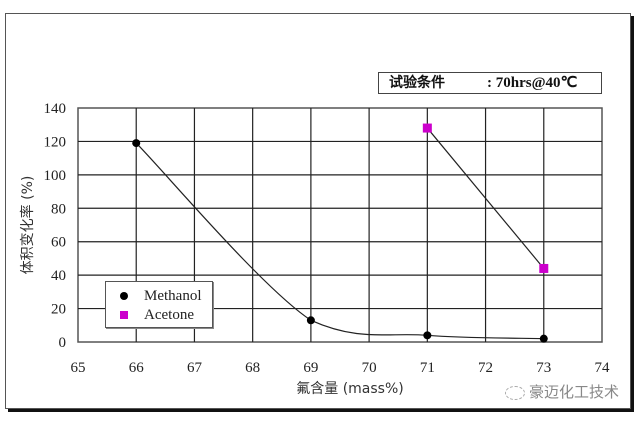  What do you see at coordinates (124, 315) in the screenshot?
I see `square-marker-icon` at bounding box center [124, 315].